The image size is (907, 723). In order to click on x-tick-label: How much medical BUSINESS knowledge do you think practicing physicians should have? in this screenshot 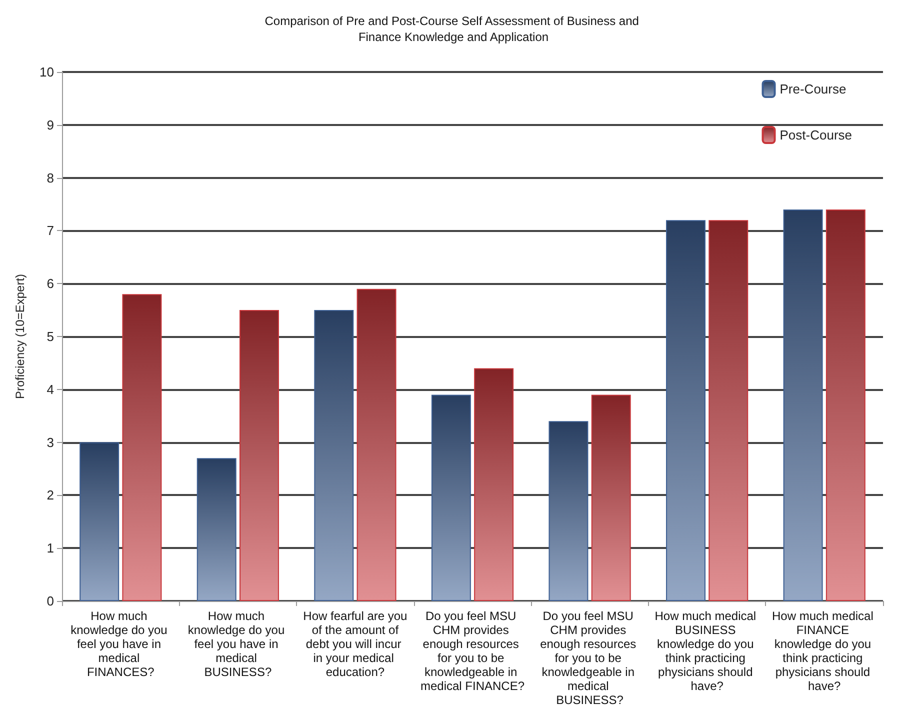, I will do `click(707, 651)`.